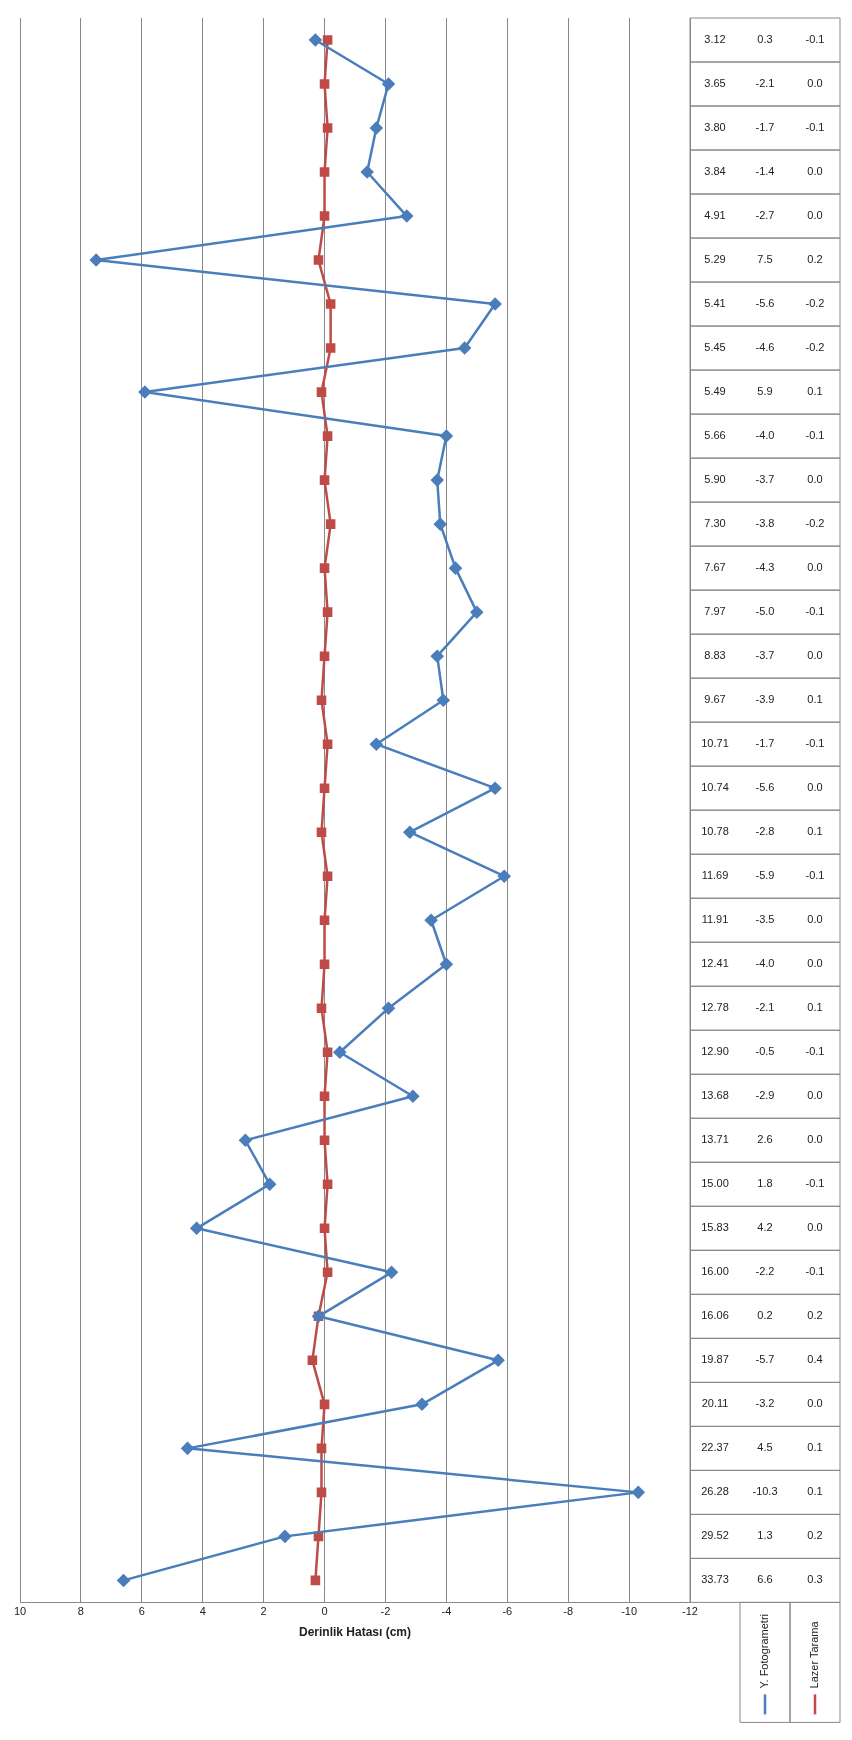  Describe the element at coordinates (765, 567) in the screenshot. I see `data-label: -4.3` at that location.